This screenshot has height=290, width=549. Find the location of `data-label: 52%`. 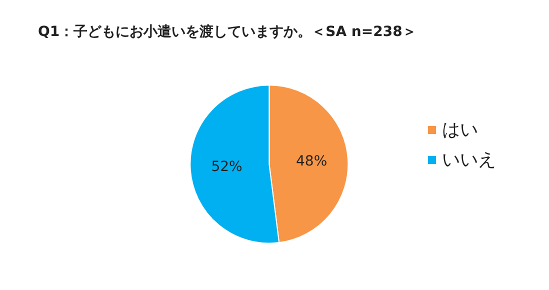

data-label: 52% is located at coordinates (226, 166).